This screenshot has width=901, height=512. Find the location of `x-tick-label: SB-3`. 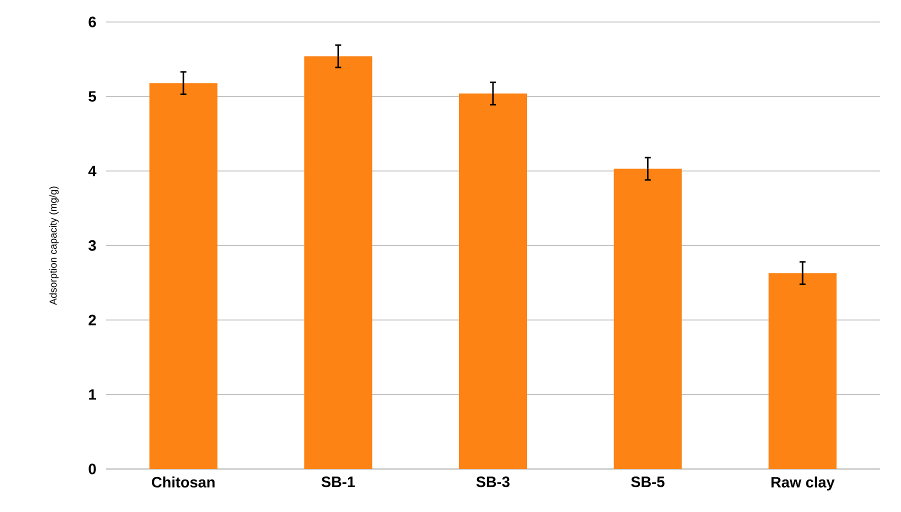

x-tick-label: SB-3 is located at coordinates (493, 482).